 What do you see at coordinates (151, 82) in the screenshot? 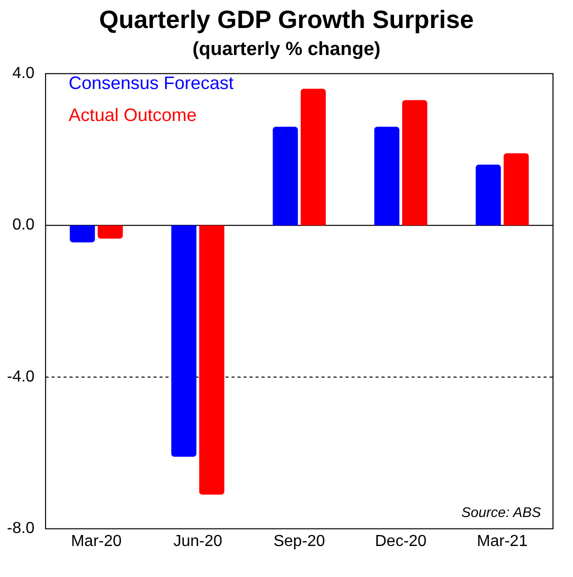
I see `text: Consensus Forecast` at bounding box center [151, 82].